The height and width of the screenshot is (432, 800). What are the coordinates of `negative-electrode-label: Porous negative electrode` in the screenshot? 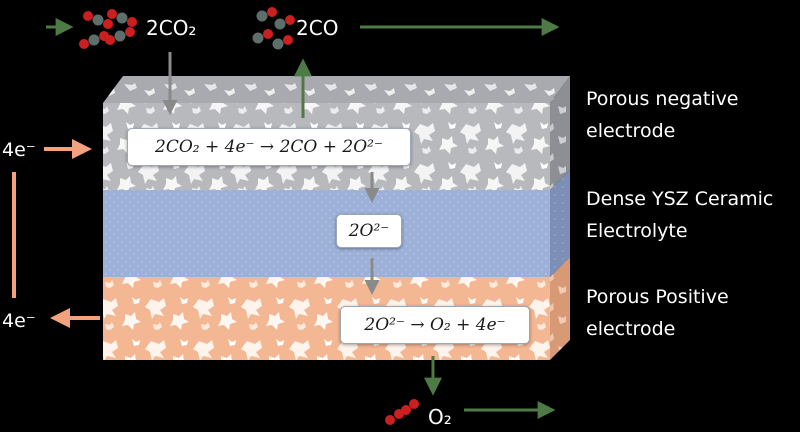 It's located at (662, 115).